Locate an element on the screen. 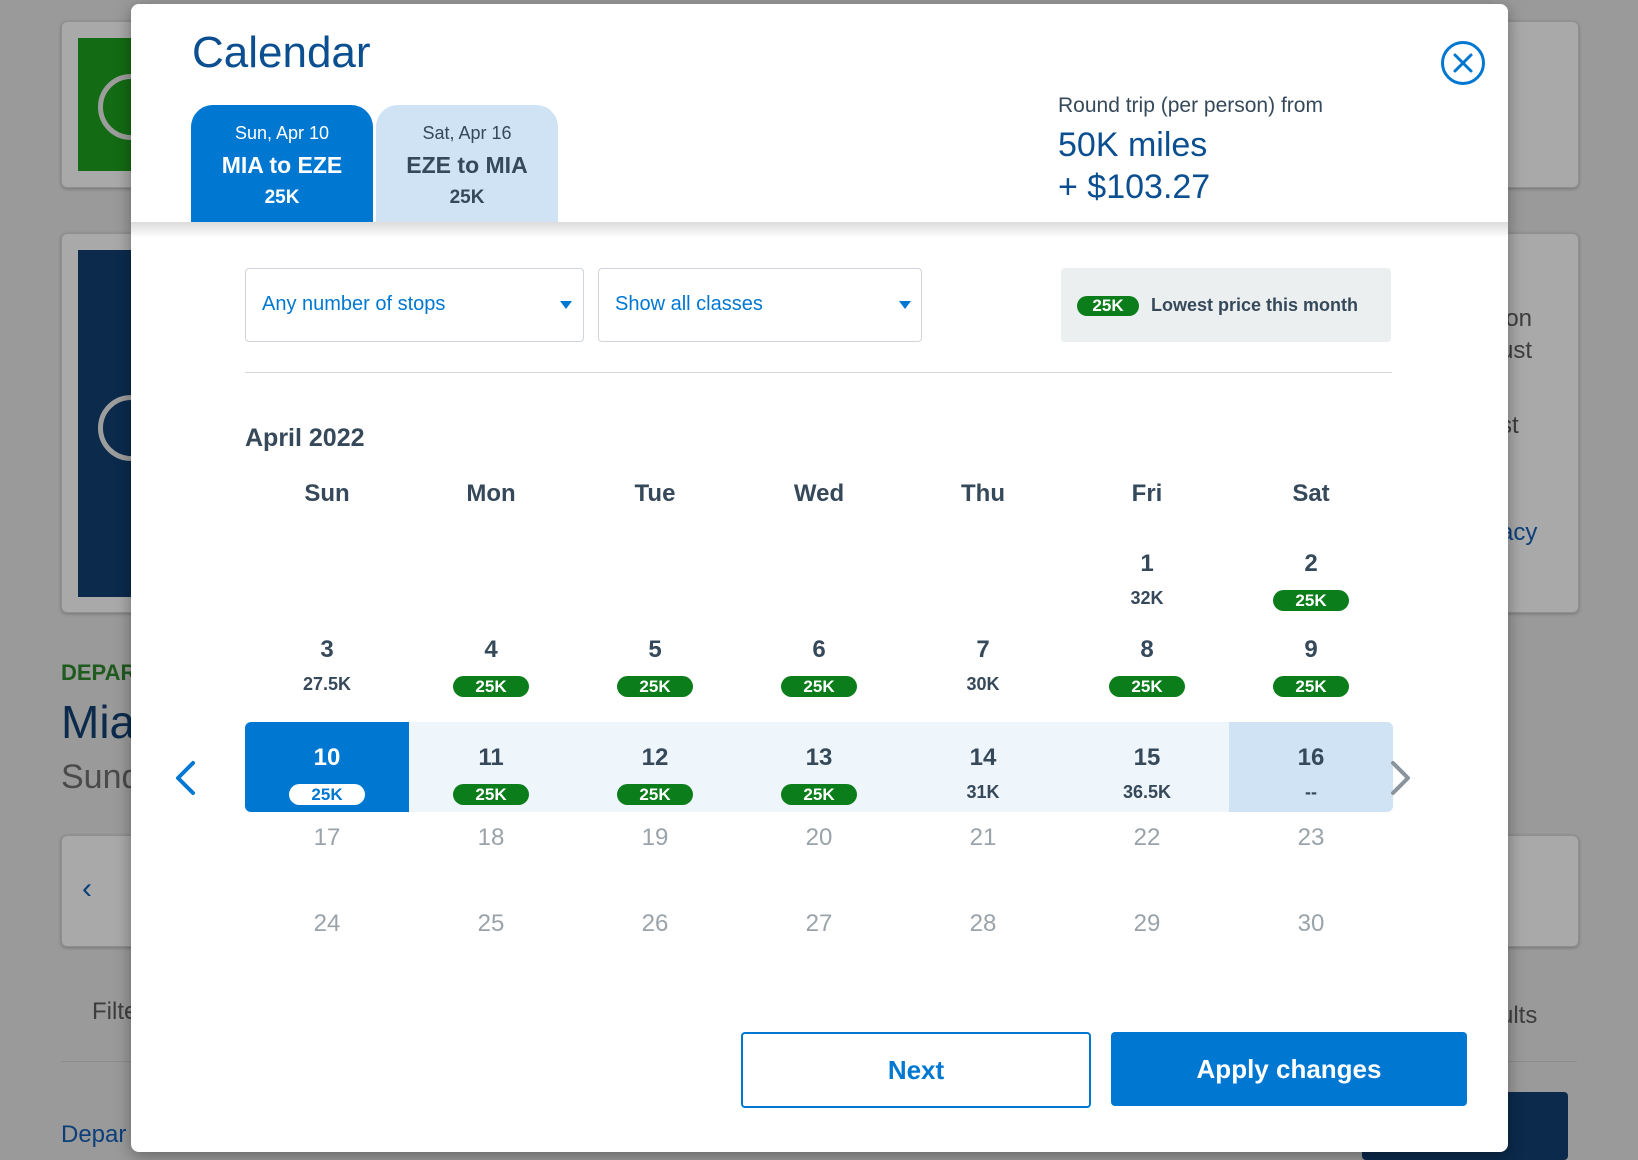  modal-title: Calendar is located at coordinates (281, 52).